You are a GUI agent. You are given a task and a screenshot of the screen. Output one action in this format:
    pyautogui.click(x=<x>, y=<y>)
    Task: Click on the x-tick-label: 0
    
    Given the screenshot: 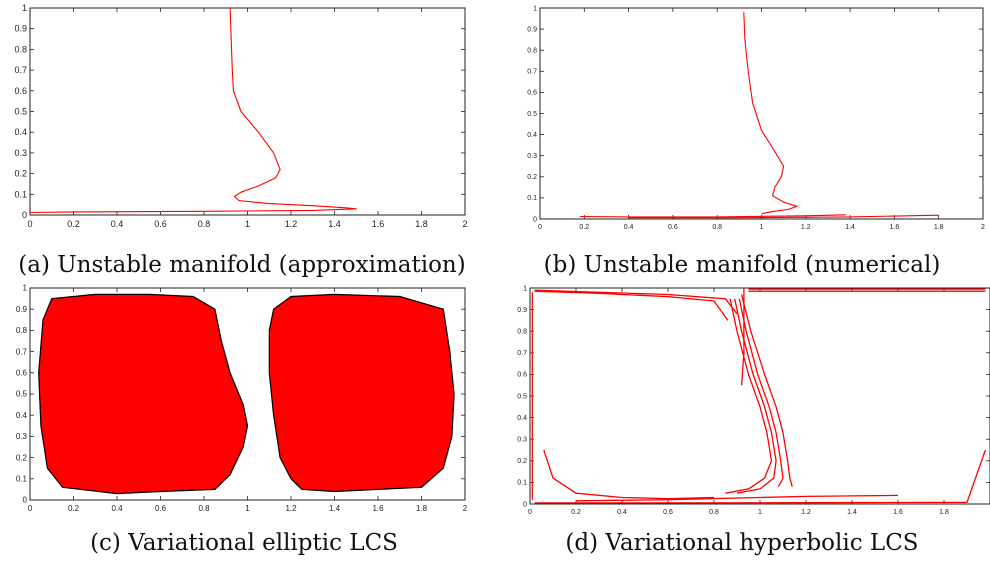 What is the action you would take?
    pyautogui.click(x=540, y=227)
    